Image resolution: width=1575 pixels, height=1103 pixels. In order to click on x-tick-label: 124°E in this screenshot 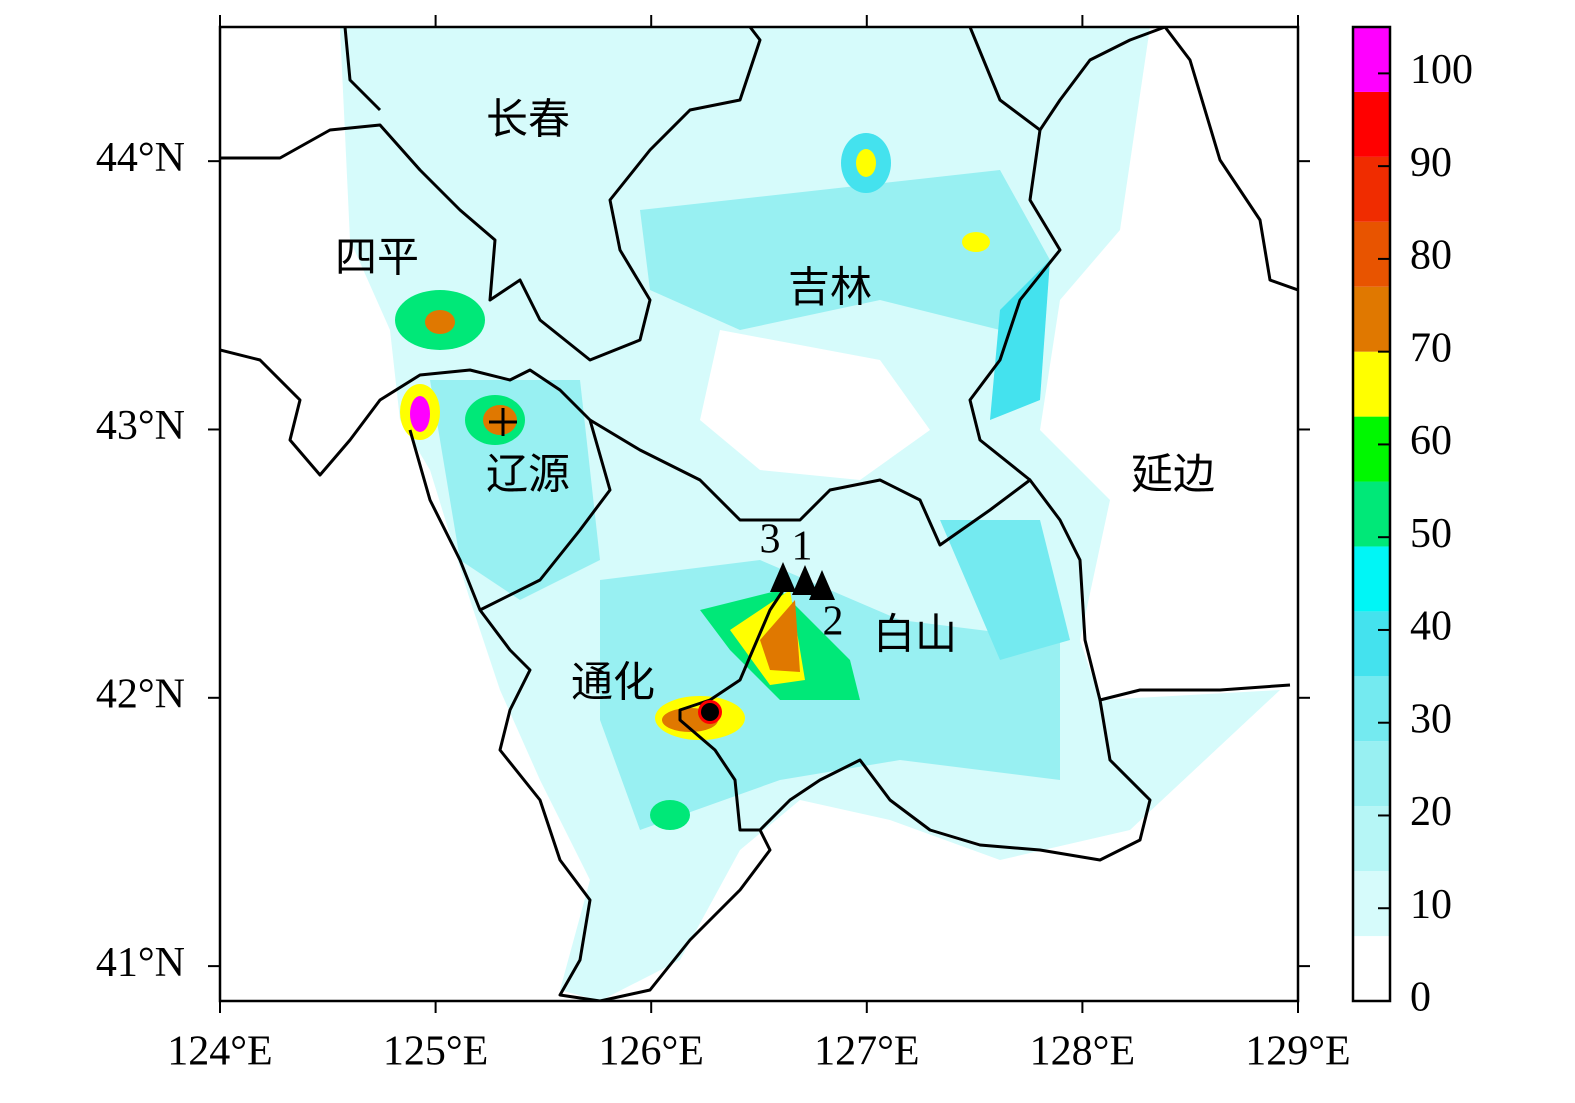, I will do `click(219, 1052)`.